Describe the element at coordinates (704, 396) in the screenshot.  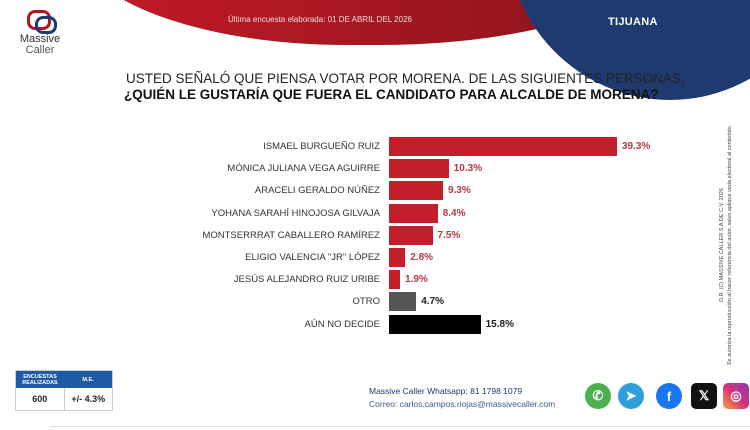
I see `x-icon: 𝕏` at that location.